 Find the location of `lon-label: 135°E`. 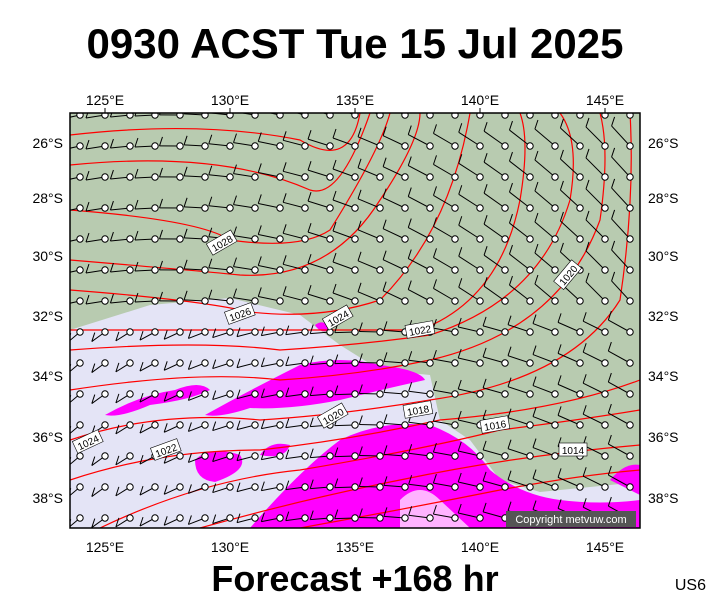

lon-label: 135°E is located at coordinates (355, 547).